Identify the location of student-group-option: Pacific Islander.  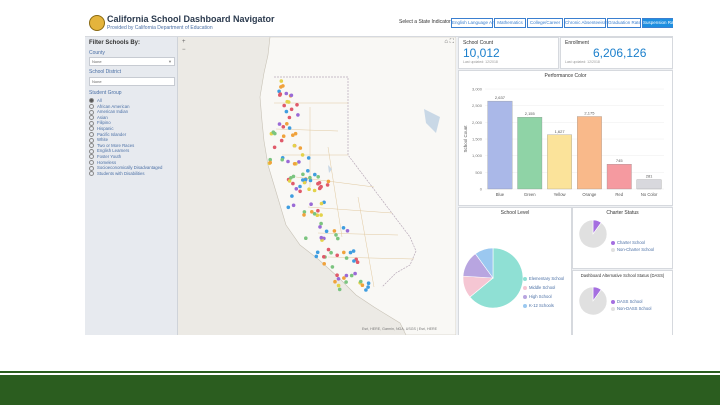
(107, 134).